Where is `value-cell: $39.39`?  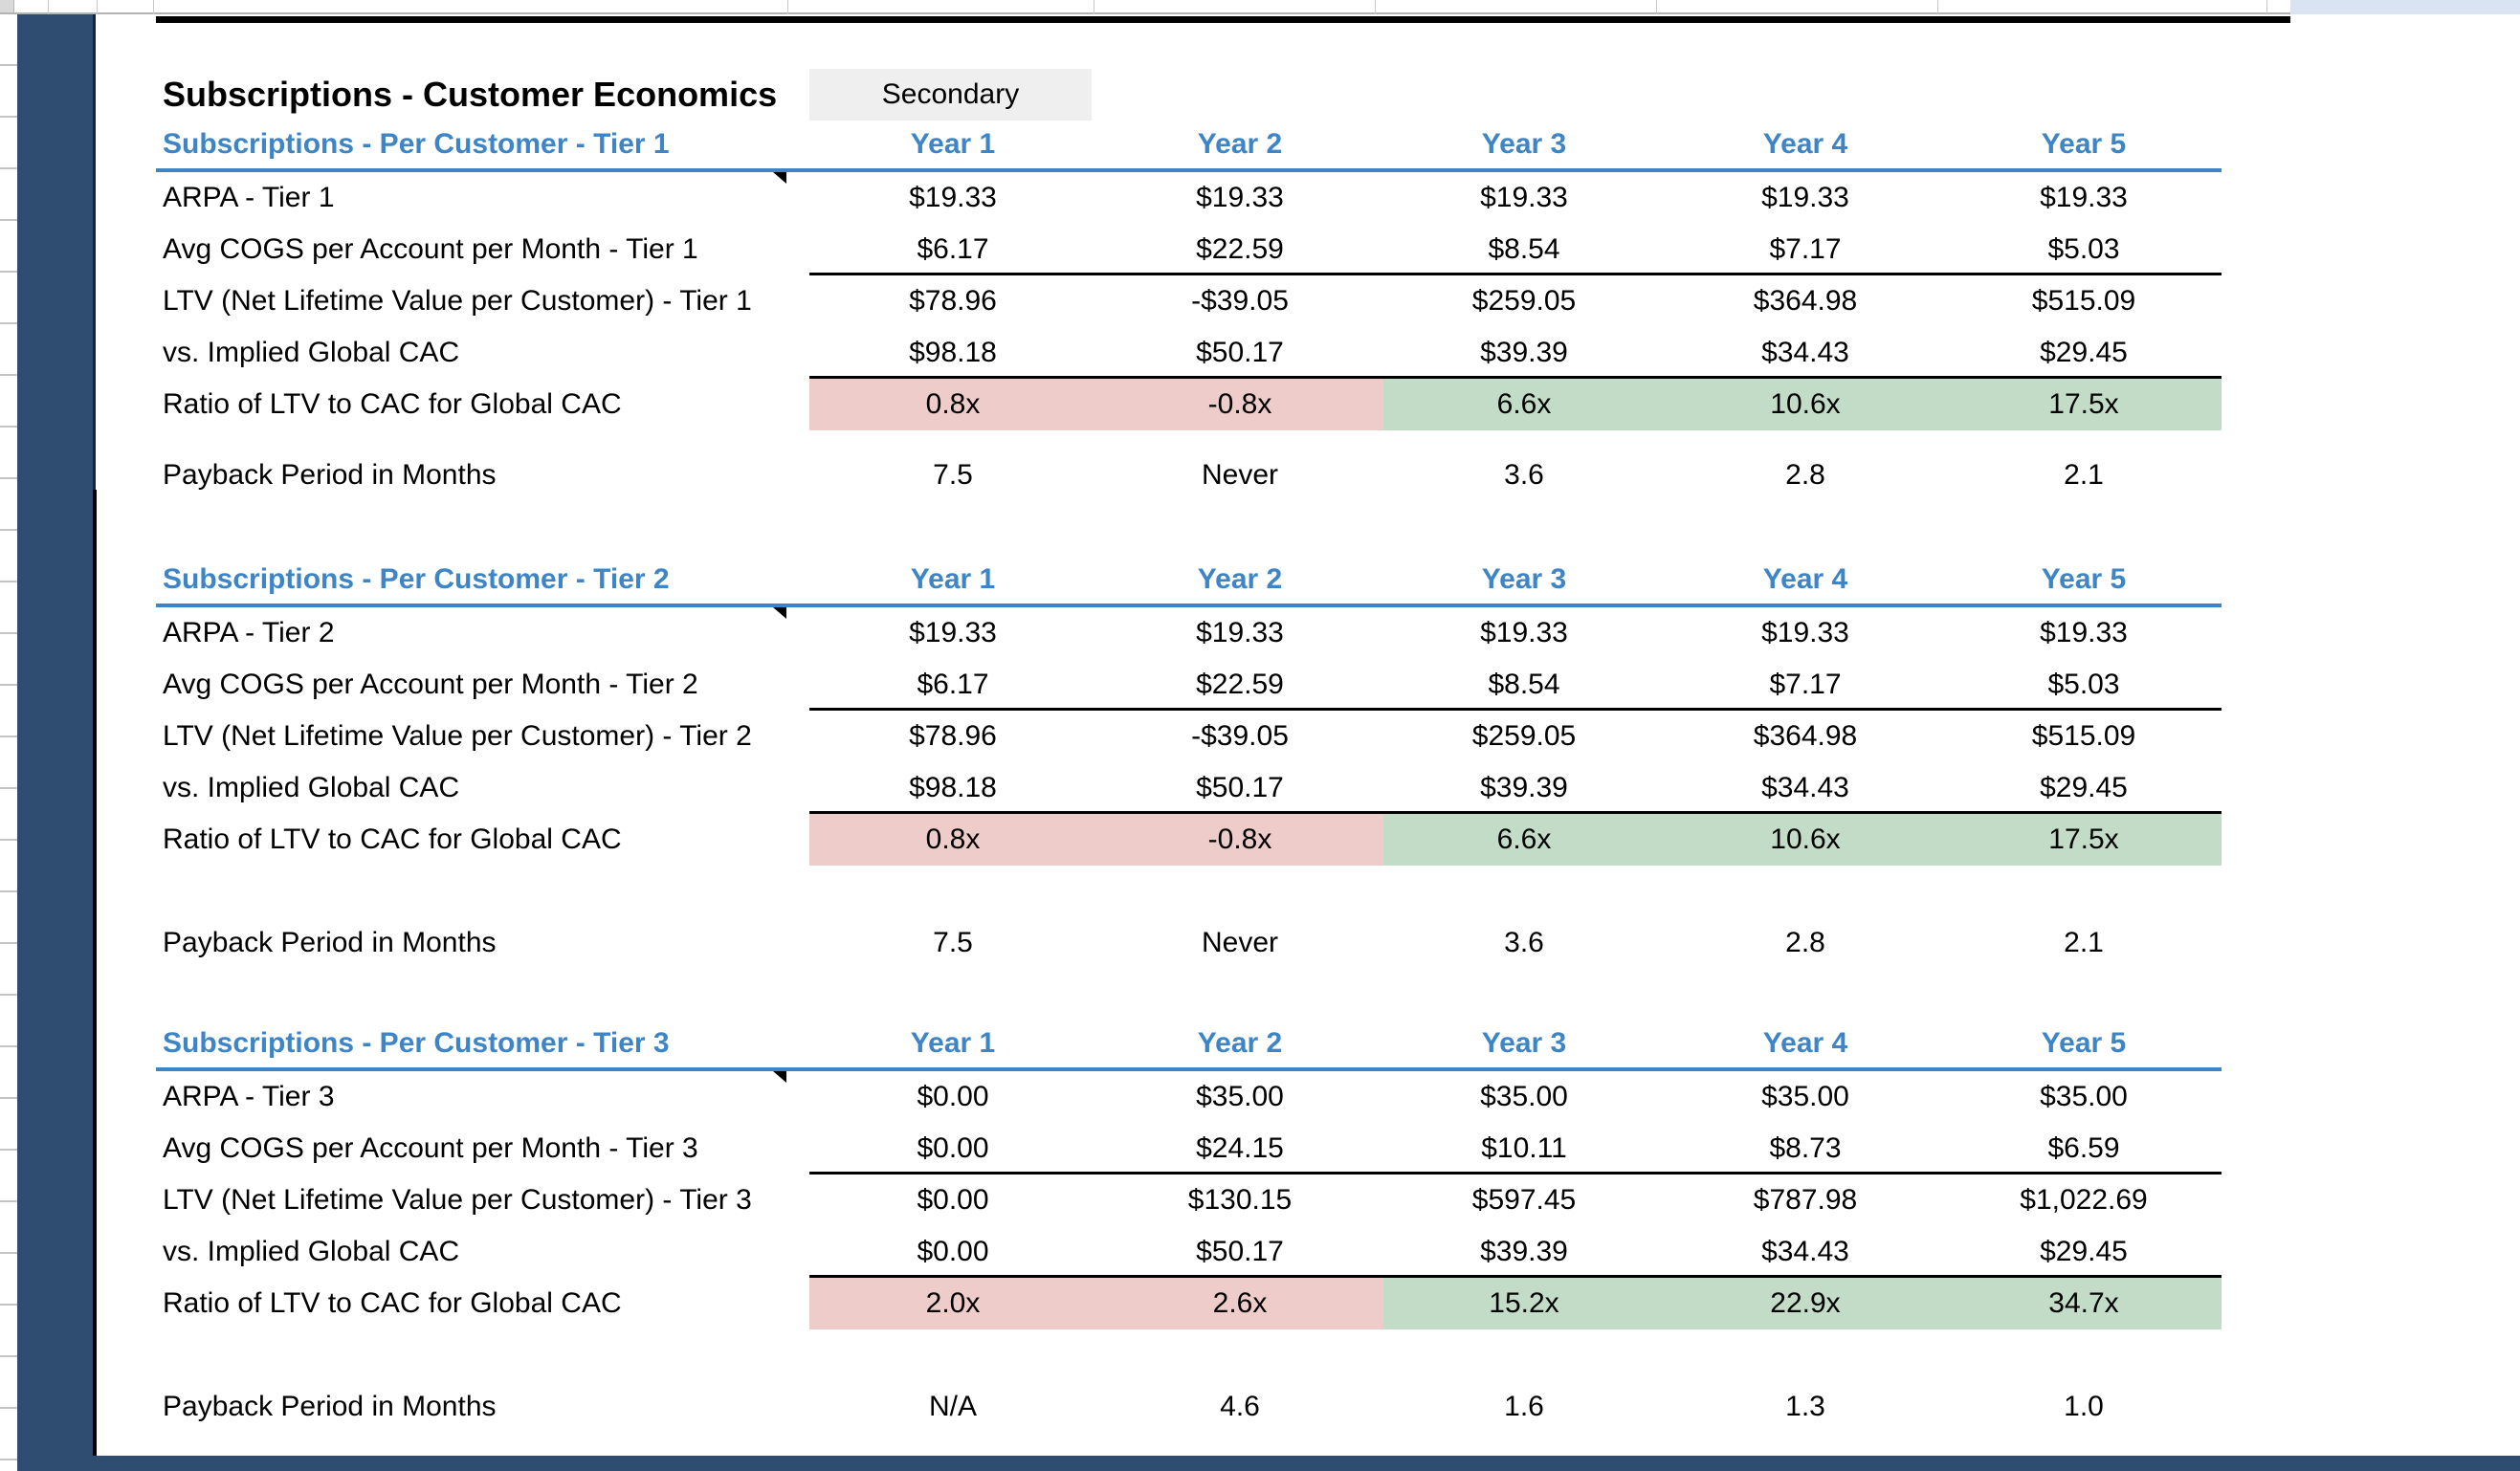
value-cell: $39.39 is located at coordinates (1524, 788).